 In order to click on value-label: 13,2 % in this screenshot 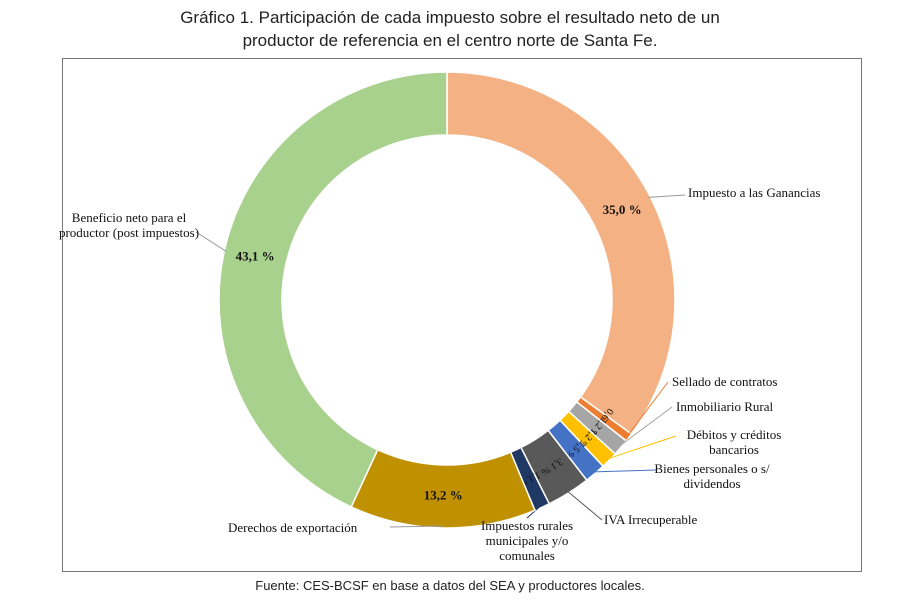, I will do `click(443, 494)`.